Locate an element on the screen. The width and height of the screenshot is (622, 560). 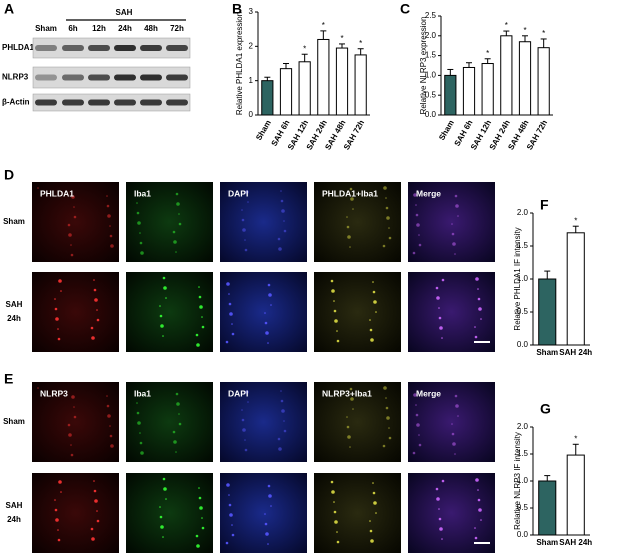
lane-label: 12h is located at coordinates (99, 28).